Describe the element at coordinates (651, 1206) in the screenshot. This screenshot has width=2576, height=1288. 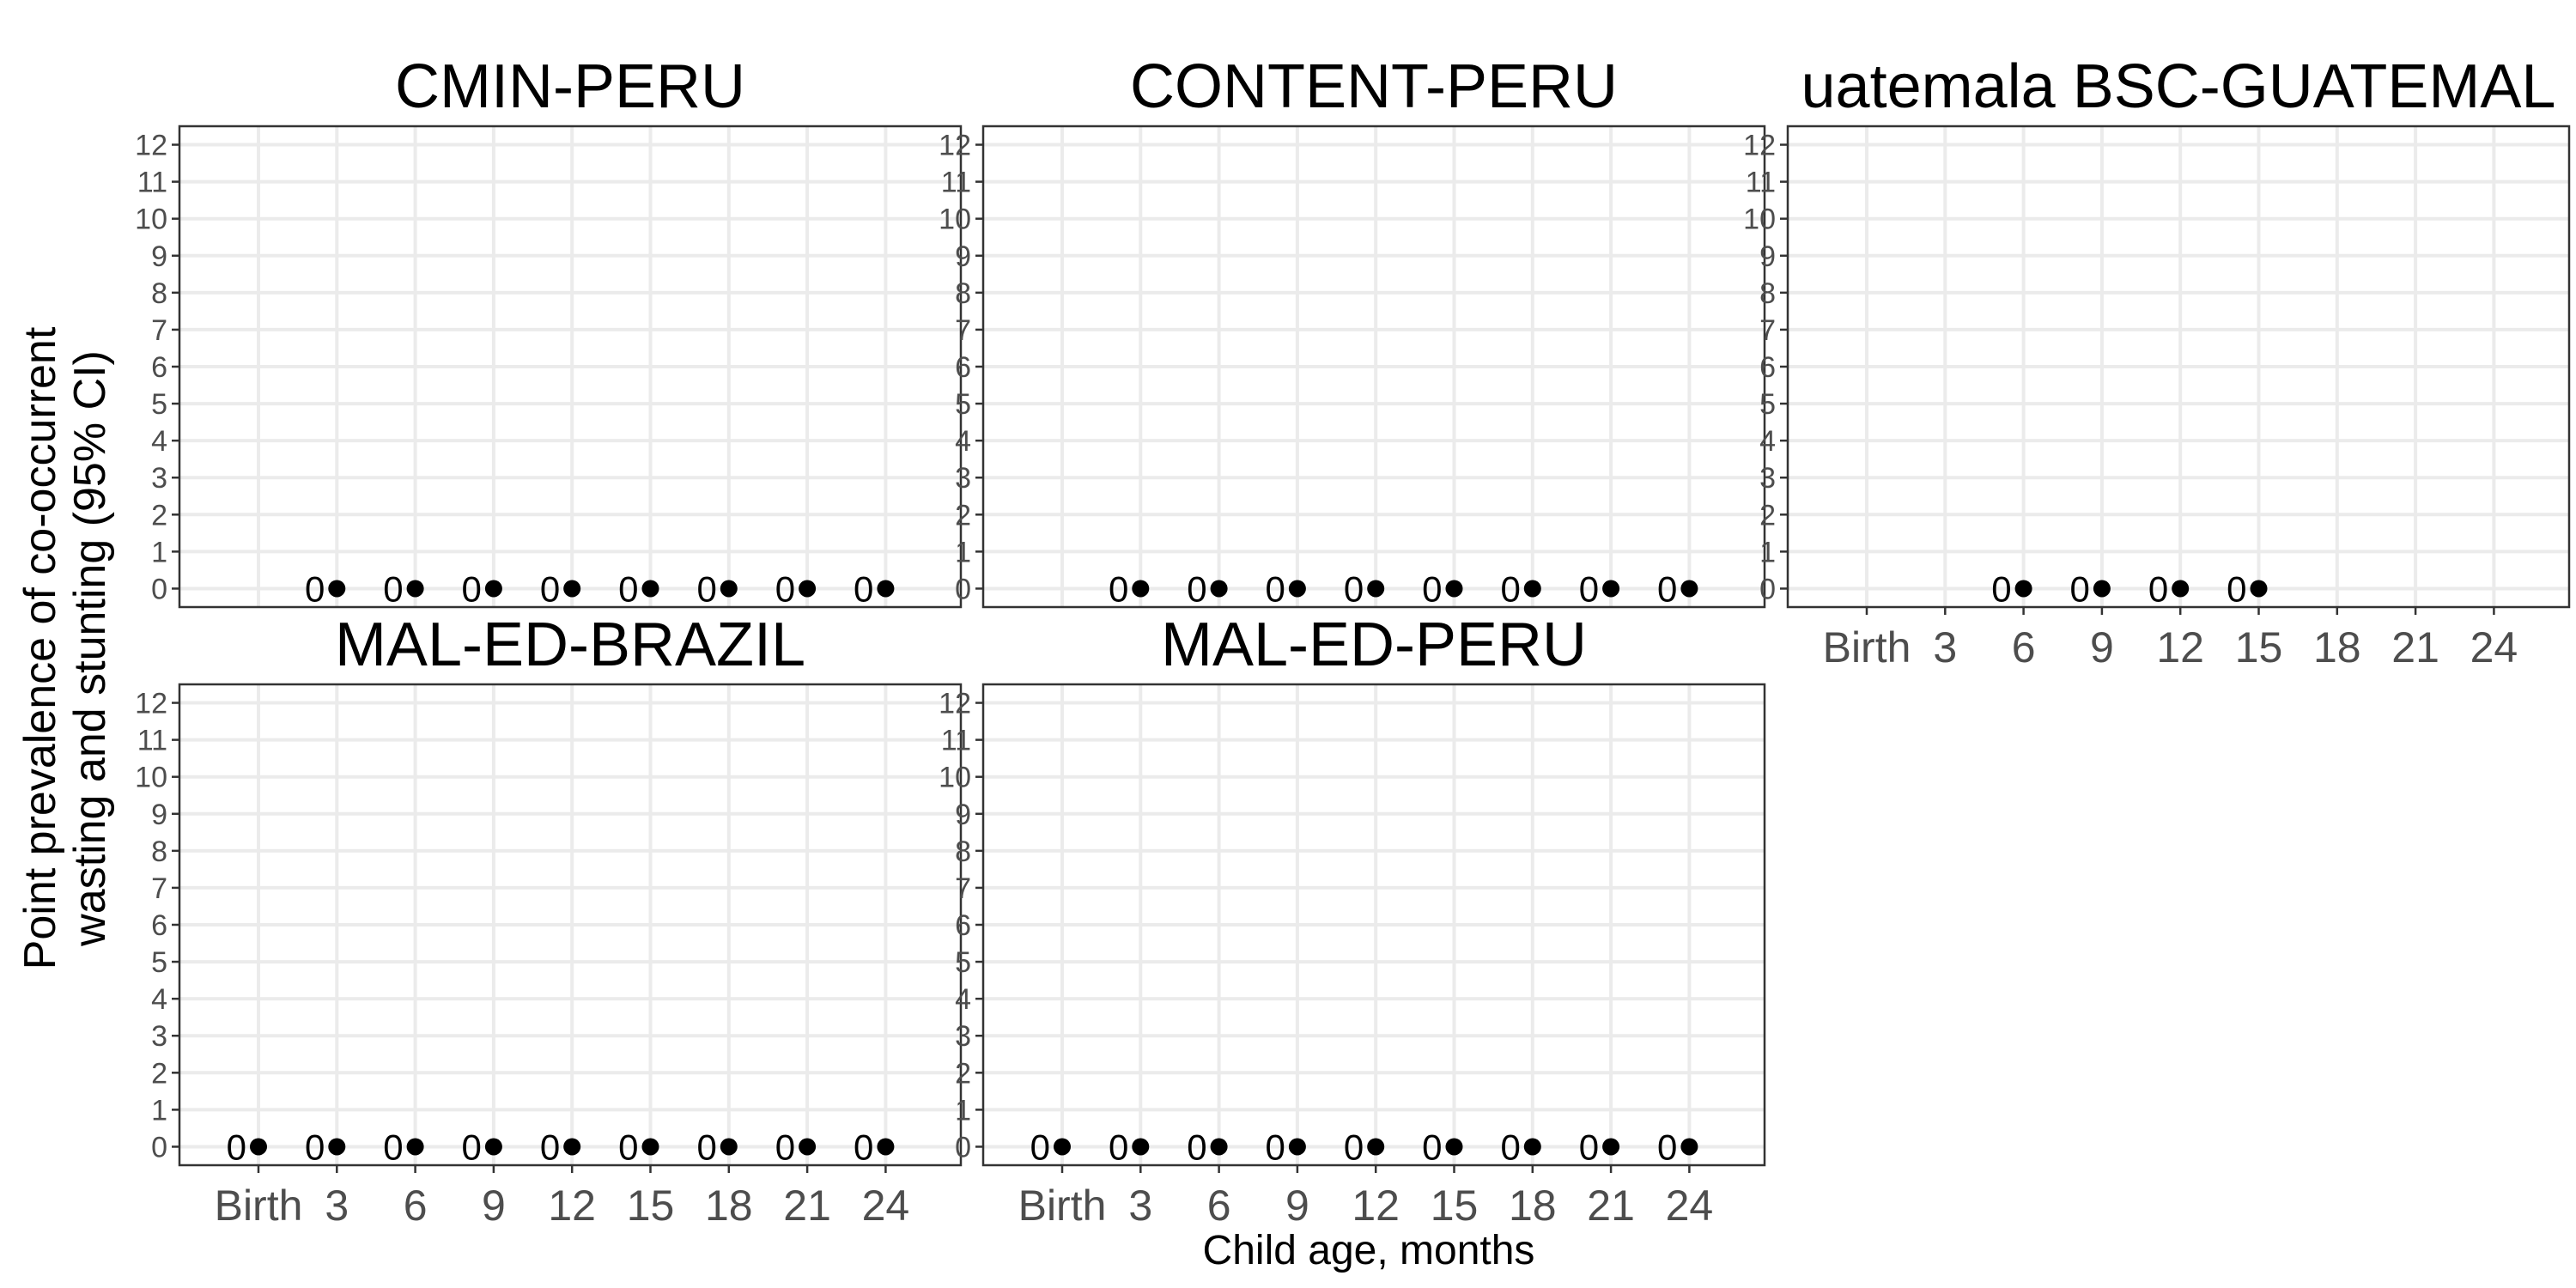
I see `x-tick-label: 15` at that location.